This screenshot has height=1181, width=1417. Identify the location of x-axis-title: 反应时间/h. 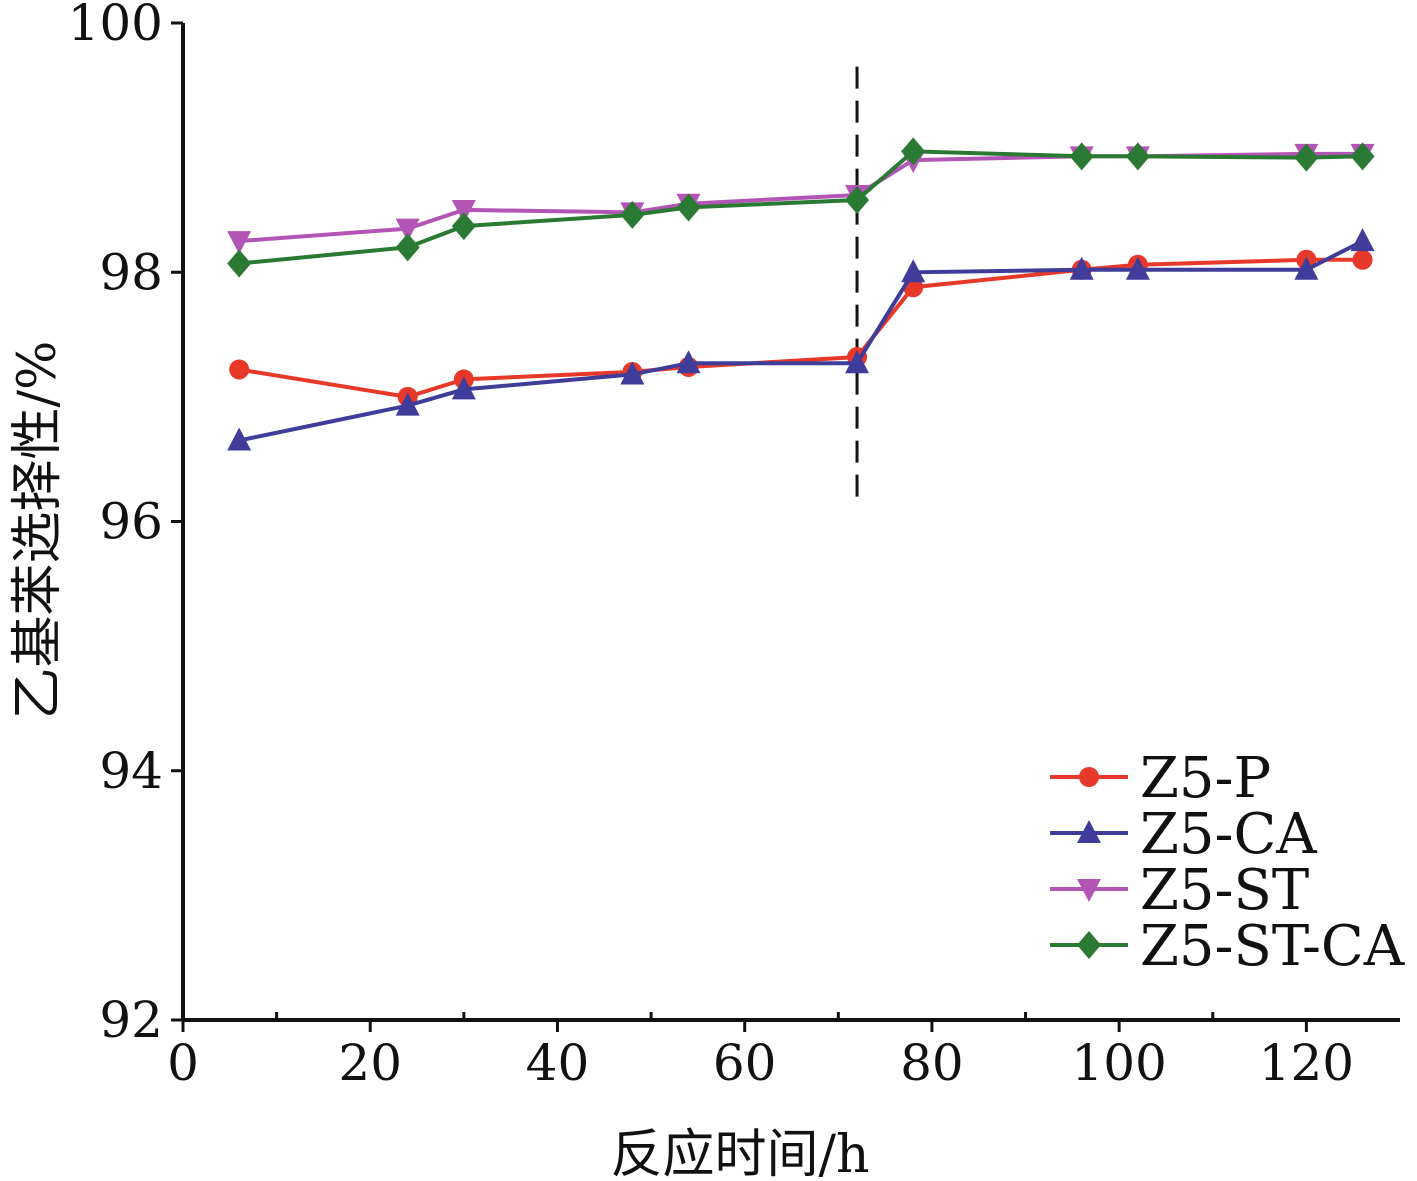
(739, 1153).